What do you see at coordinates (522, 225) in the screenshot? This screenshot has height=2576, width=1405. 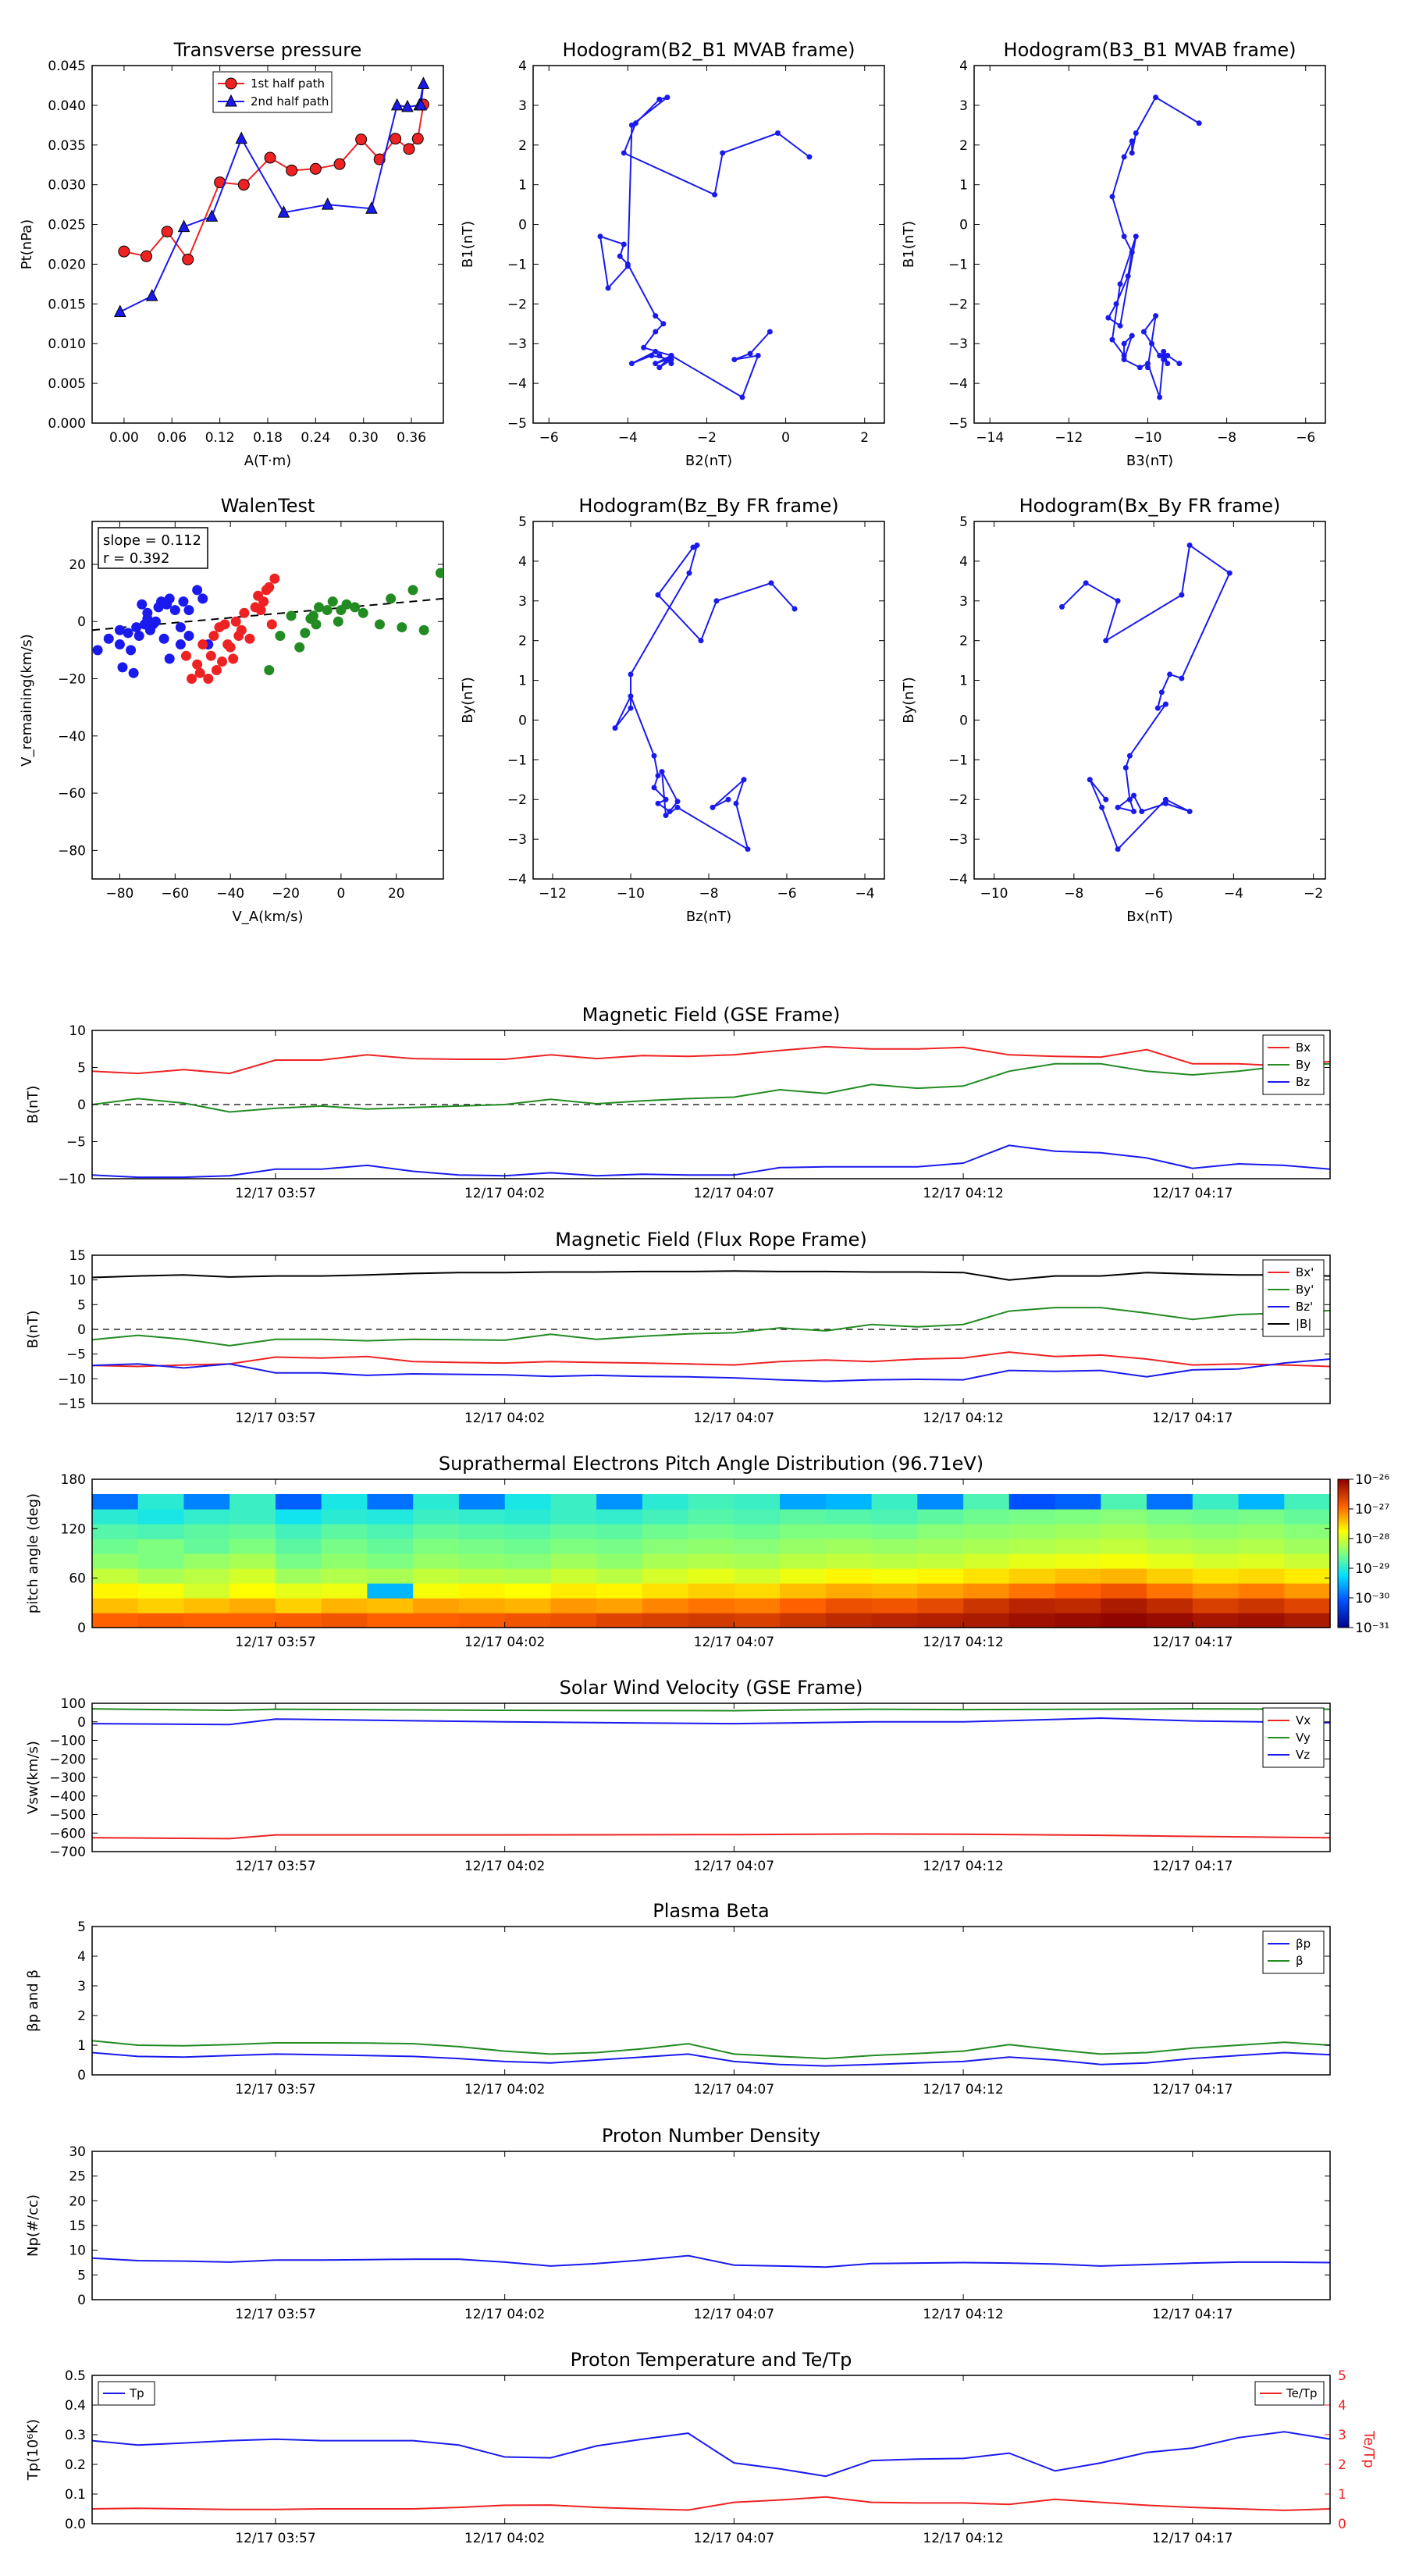 I see `h1-ytick-label: 0` at bounding box center [522, 225].